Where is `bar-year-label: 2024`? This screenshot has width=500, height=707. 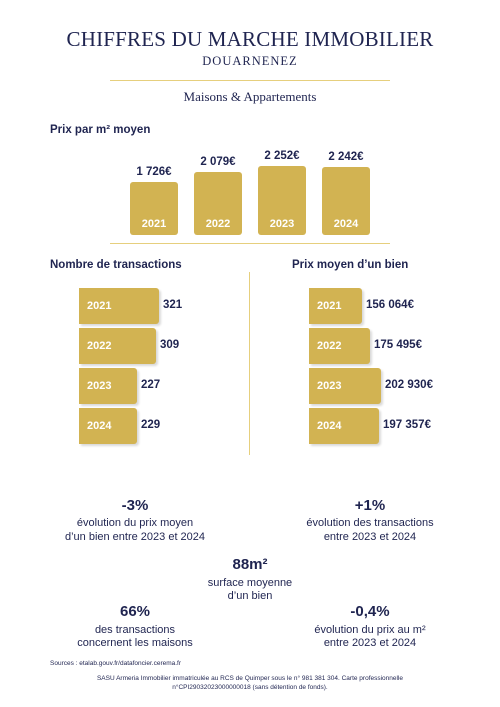 bar-year-label: 2024 is located at coordinates (346, 224).